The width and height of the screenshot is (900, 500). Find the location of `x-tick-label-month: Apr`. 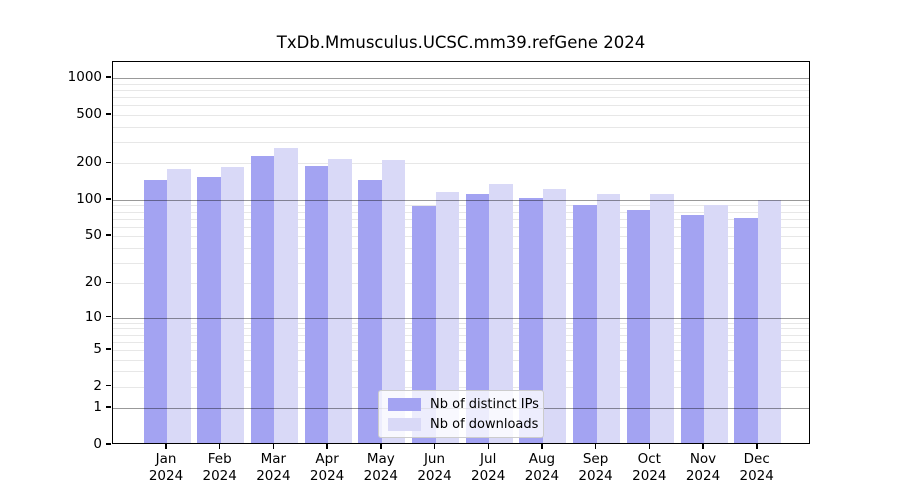

x-tick-label-month: Apr is located at coordinates (327, 459).